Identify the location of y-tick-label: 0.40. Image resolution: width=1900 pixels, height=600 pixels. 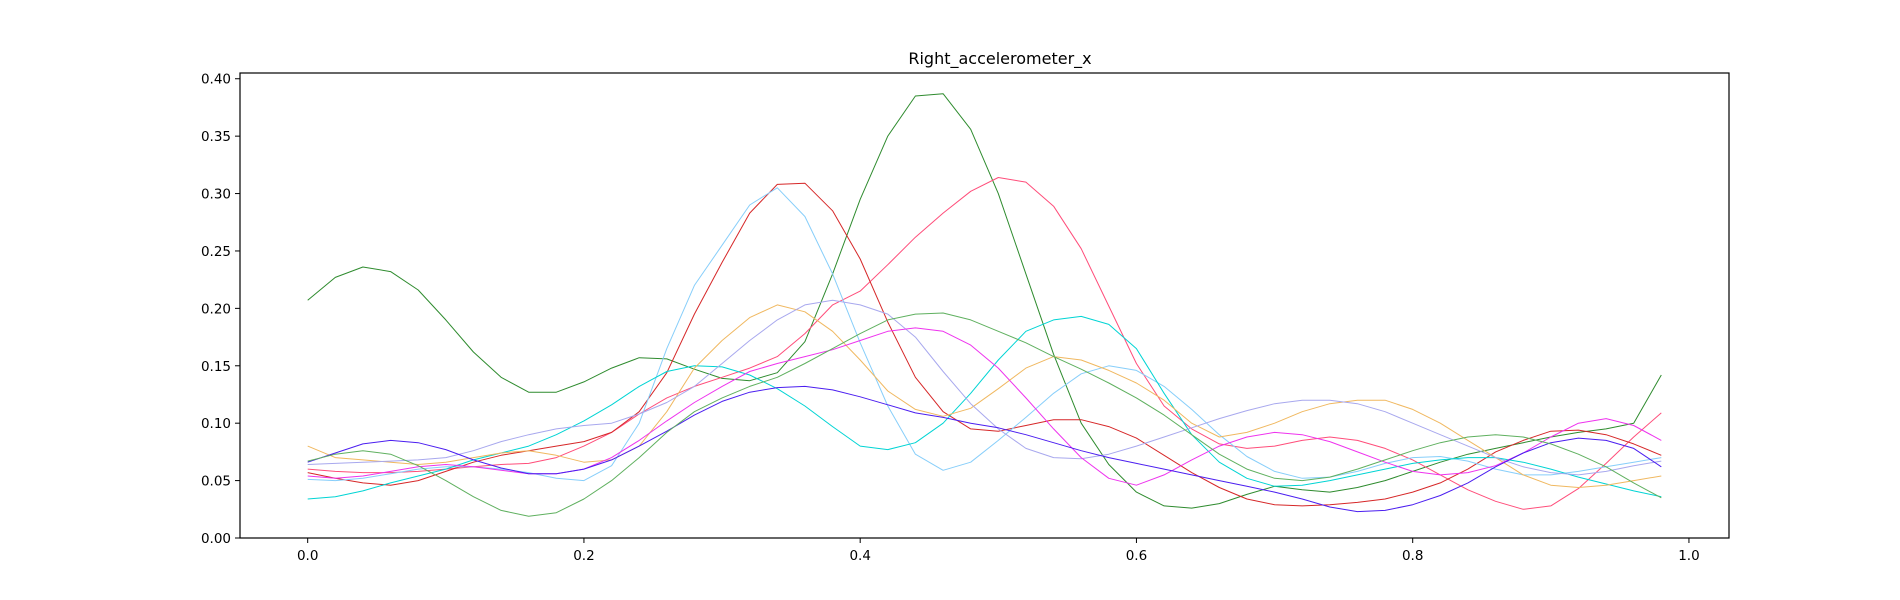
(216, 80).